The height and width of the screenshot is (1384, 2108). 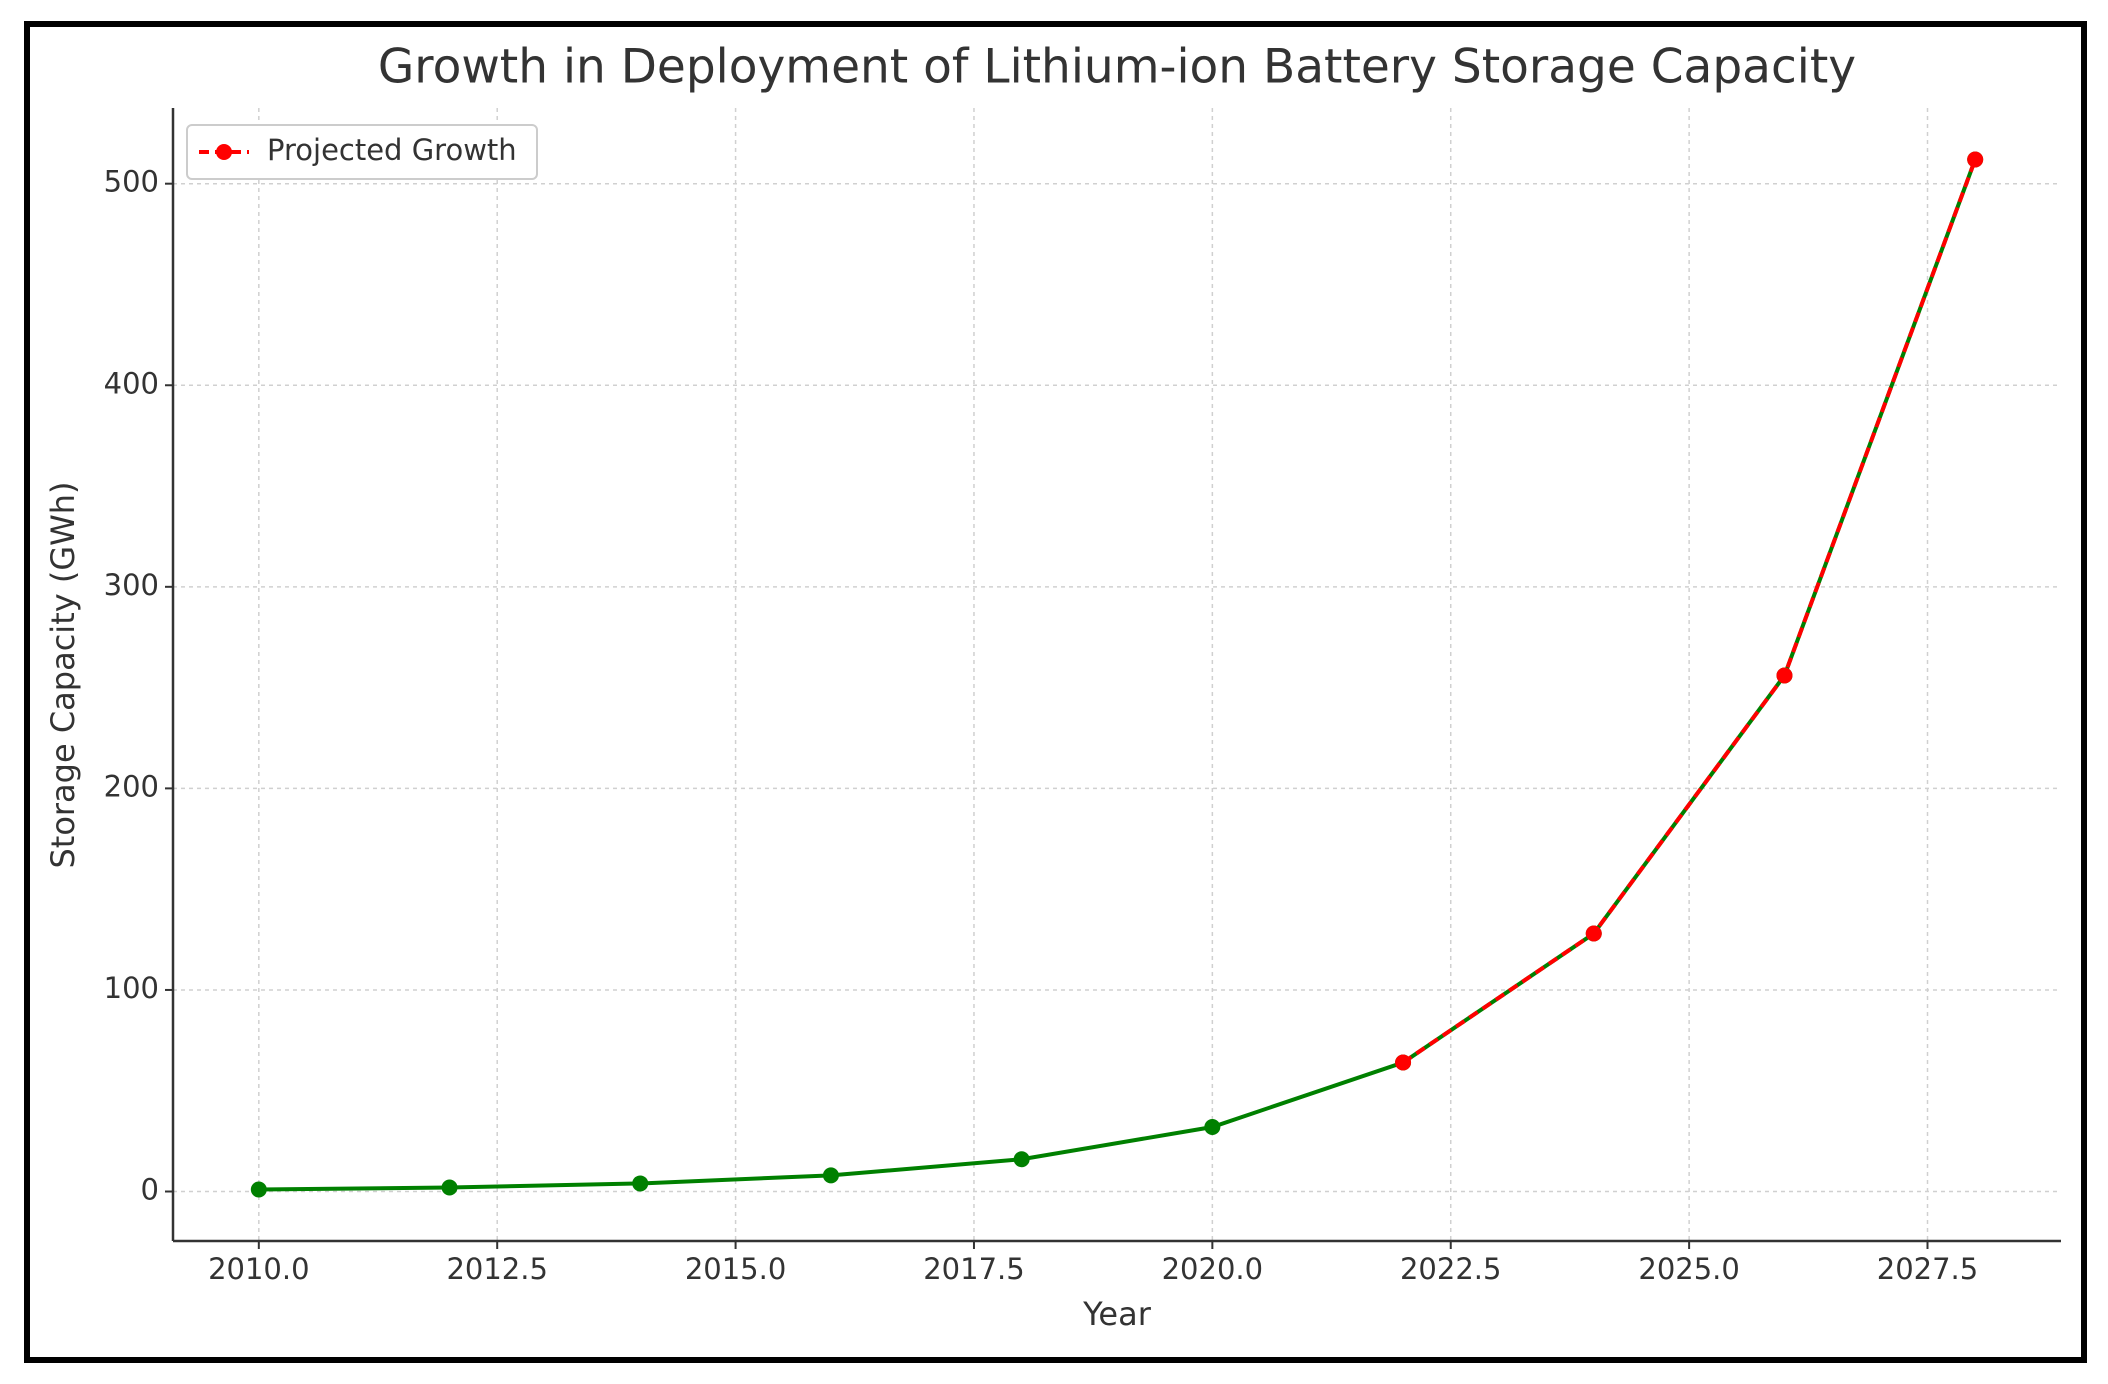 I want to click on legend-marker, so click(x=224, y=152).